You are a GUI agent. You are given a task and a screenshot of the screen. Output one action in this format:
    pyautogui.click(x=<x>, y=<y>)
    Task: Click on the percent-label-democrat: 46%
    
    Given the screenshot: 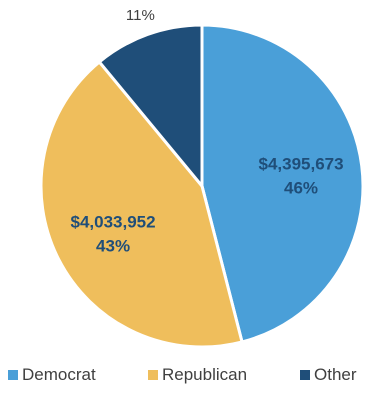 What is the action you would take?
    pyautogui.click(x=301, y=187)
    